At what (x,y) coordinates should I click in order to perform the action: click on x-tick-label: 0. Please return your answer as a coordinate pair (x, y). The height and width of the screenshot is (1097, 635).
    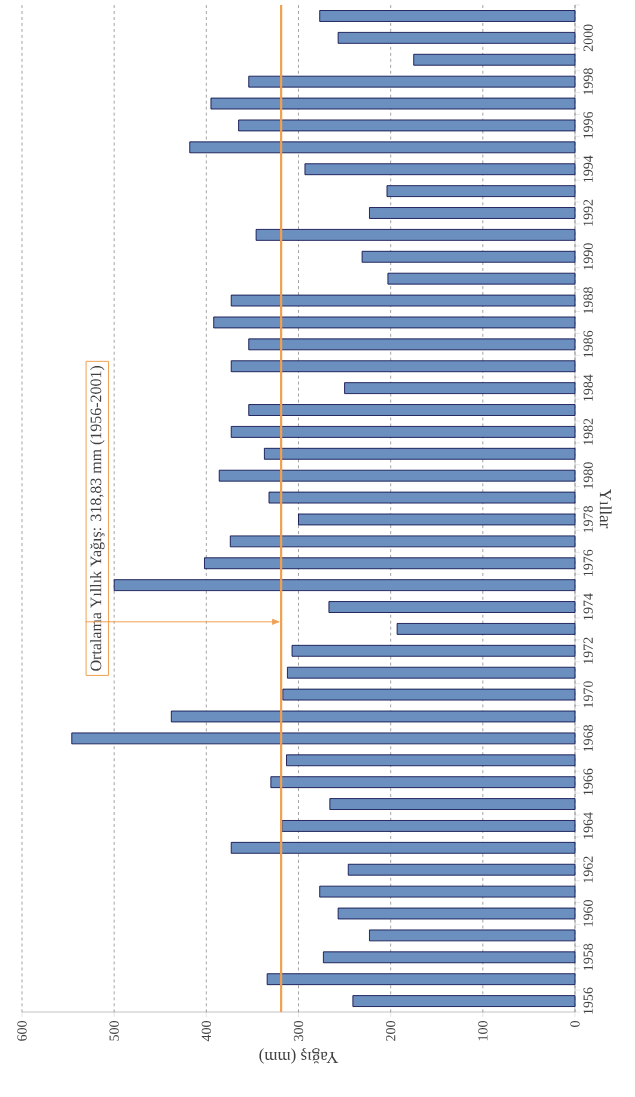
    Looking at the image, I should click on (575, 1024).